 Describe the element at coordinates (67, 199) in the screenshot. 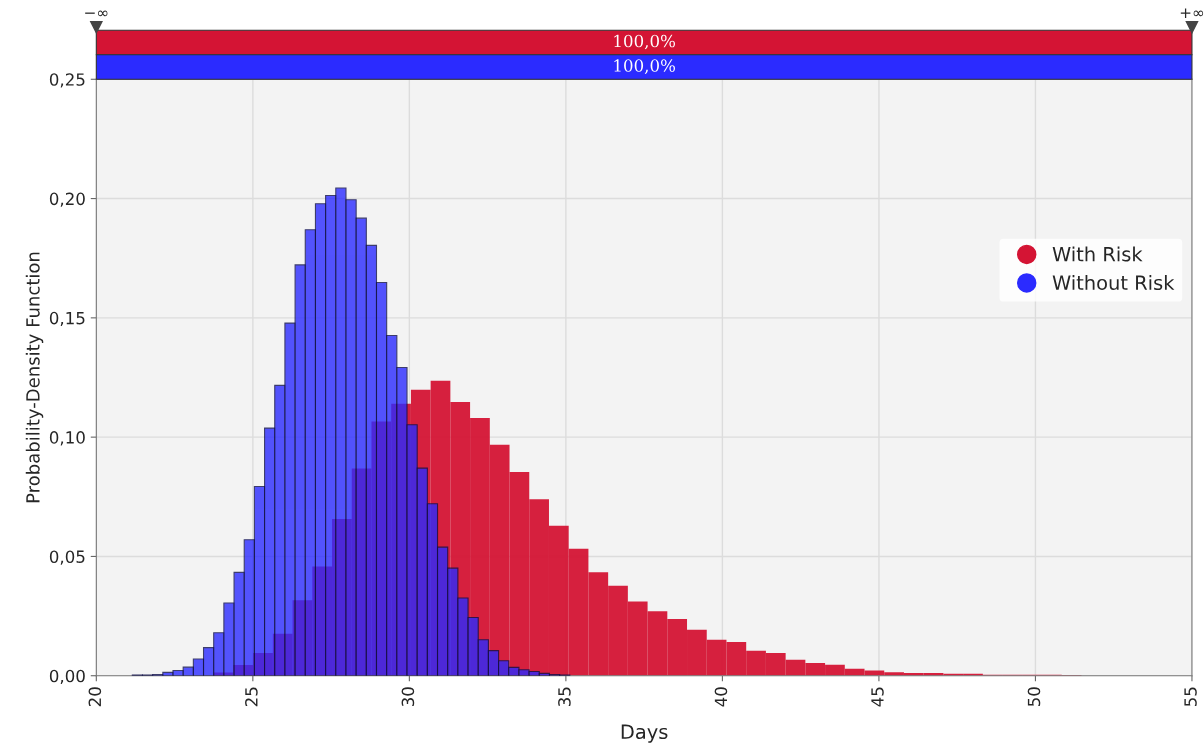

I see `y-tick-label: 0,20` at that location.